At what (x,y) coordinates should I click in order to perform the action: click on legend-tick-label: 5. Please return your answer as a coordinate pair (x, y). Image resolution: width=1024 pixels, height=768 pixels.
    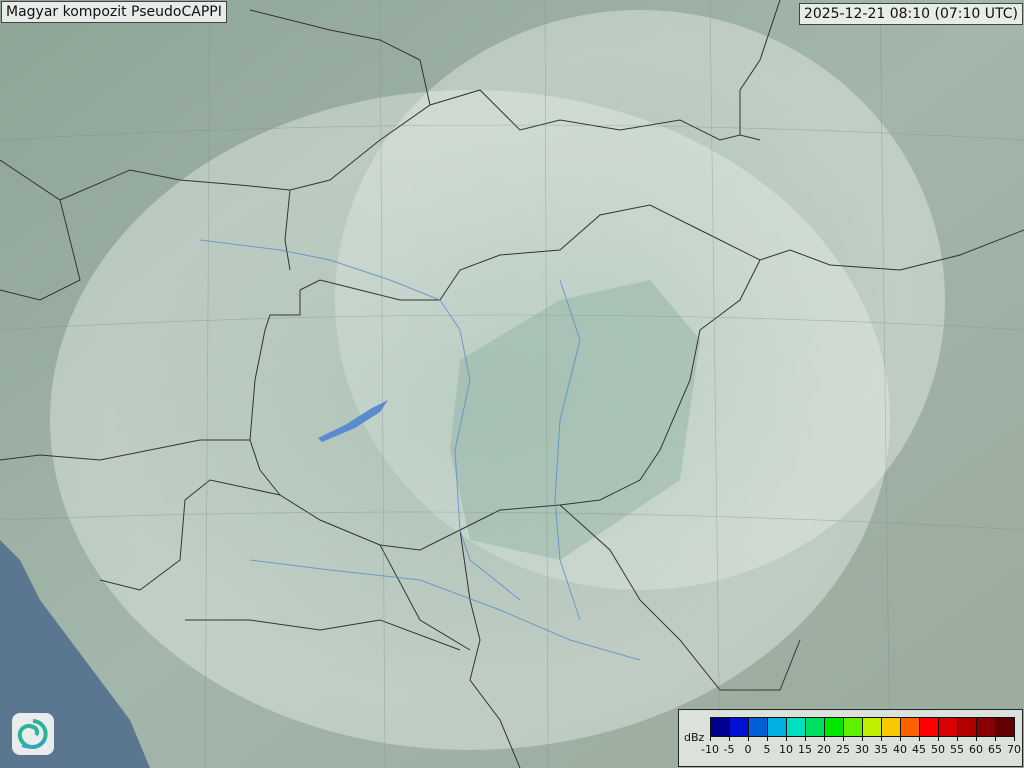
    Looking at the image, I should click on (767, 749).